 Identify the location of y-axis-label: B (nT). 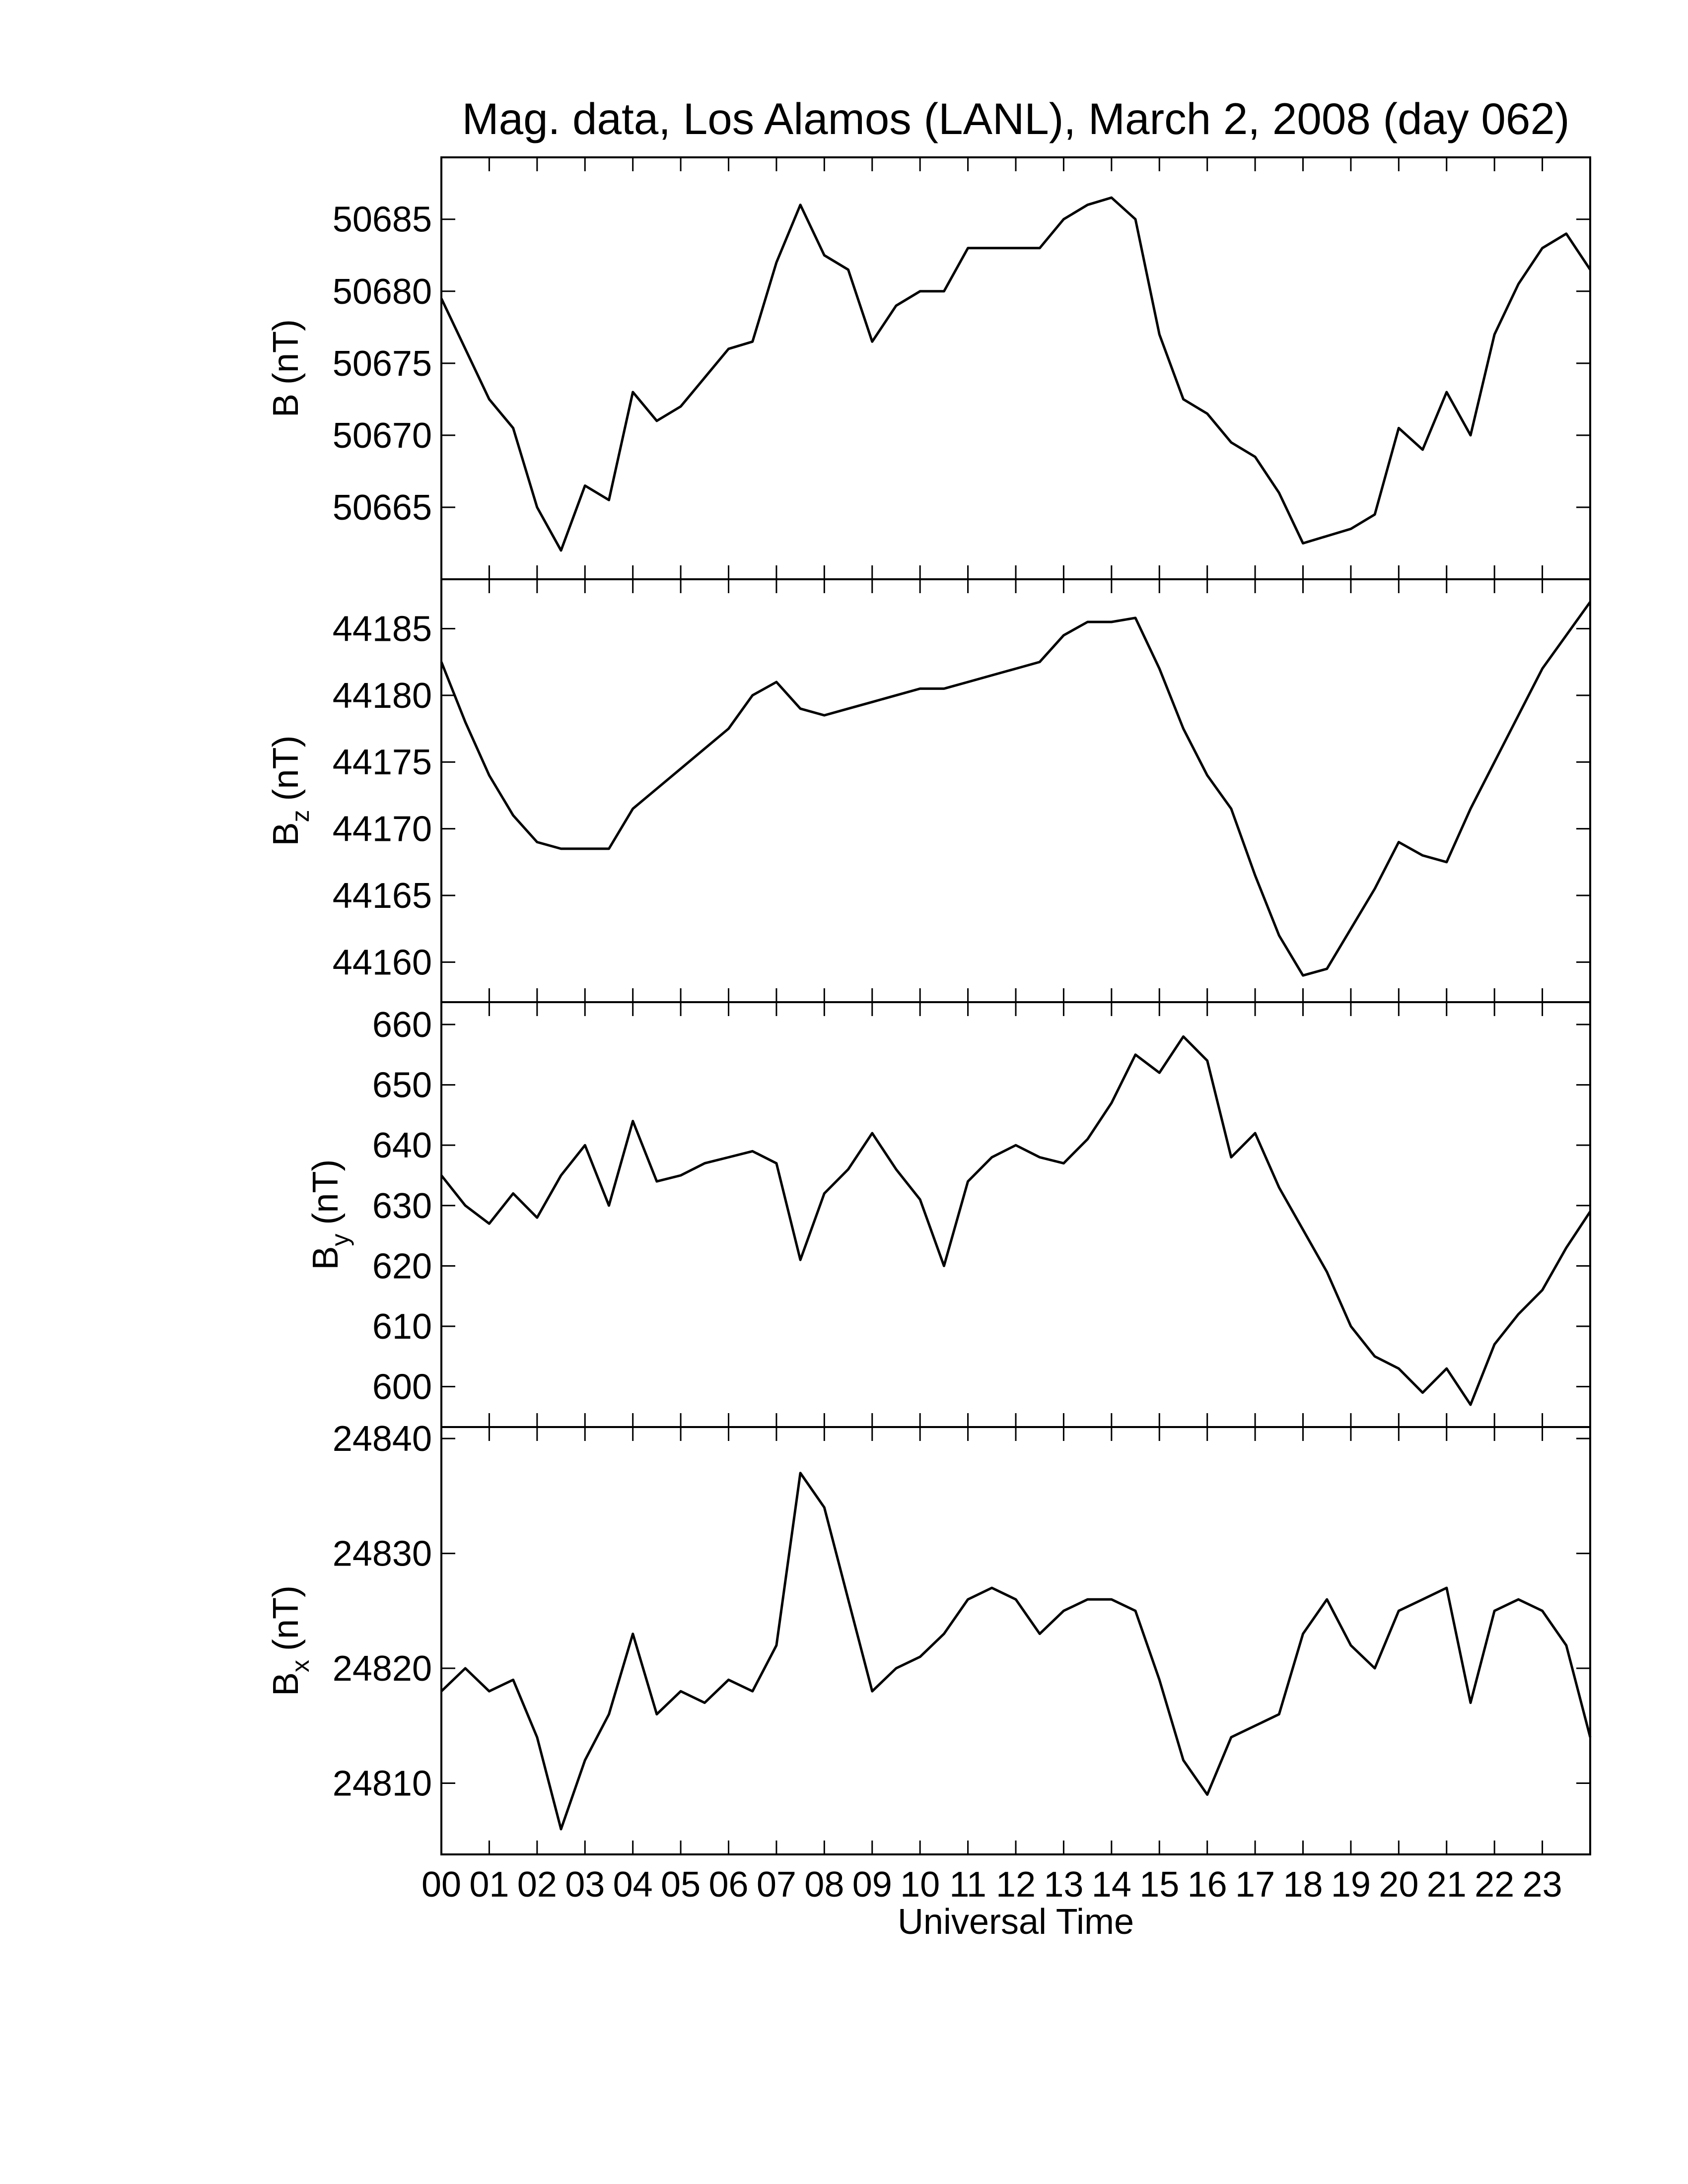
(286, 368).